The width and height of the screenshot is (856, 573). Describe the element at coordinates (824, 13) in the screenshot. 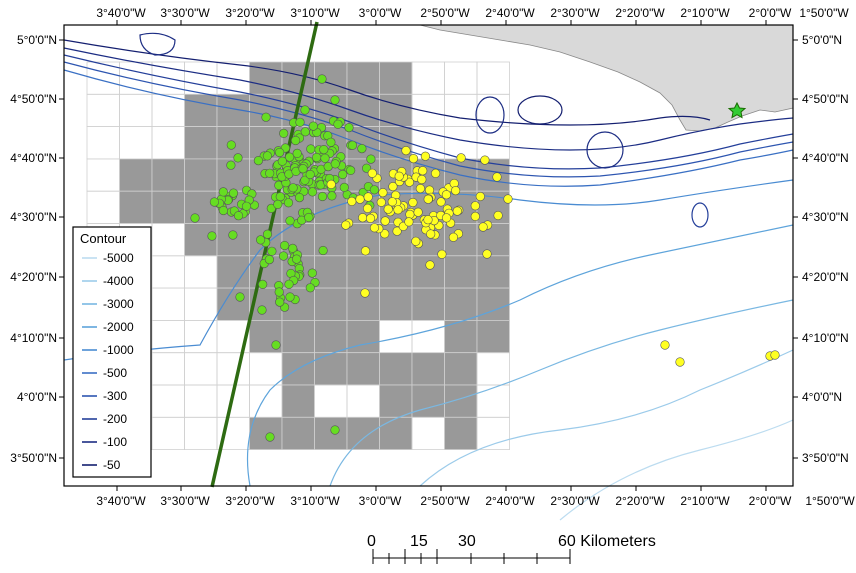

I see `top-lon-label: 1°50'0"W` at that location.